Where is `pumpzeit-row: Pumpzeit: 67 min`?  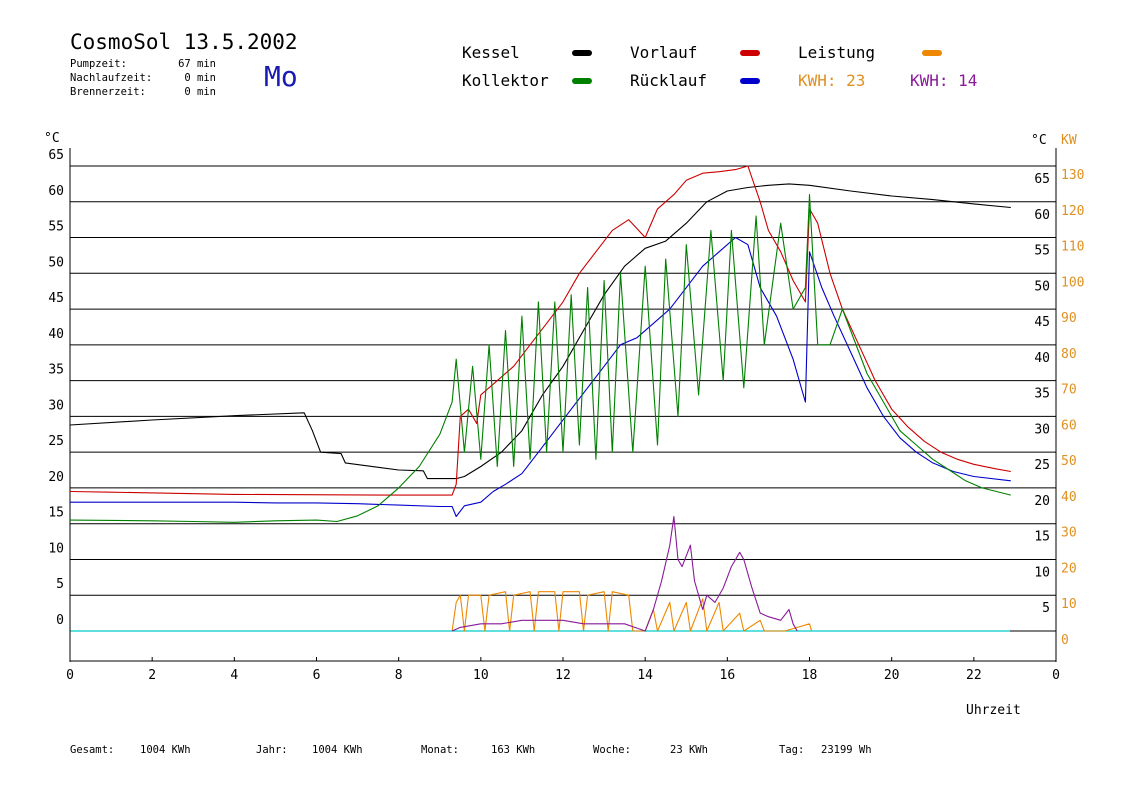 pumpzeit-row: Pumpzeit: 67 min is located at coordinates (143, 64).